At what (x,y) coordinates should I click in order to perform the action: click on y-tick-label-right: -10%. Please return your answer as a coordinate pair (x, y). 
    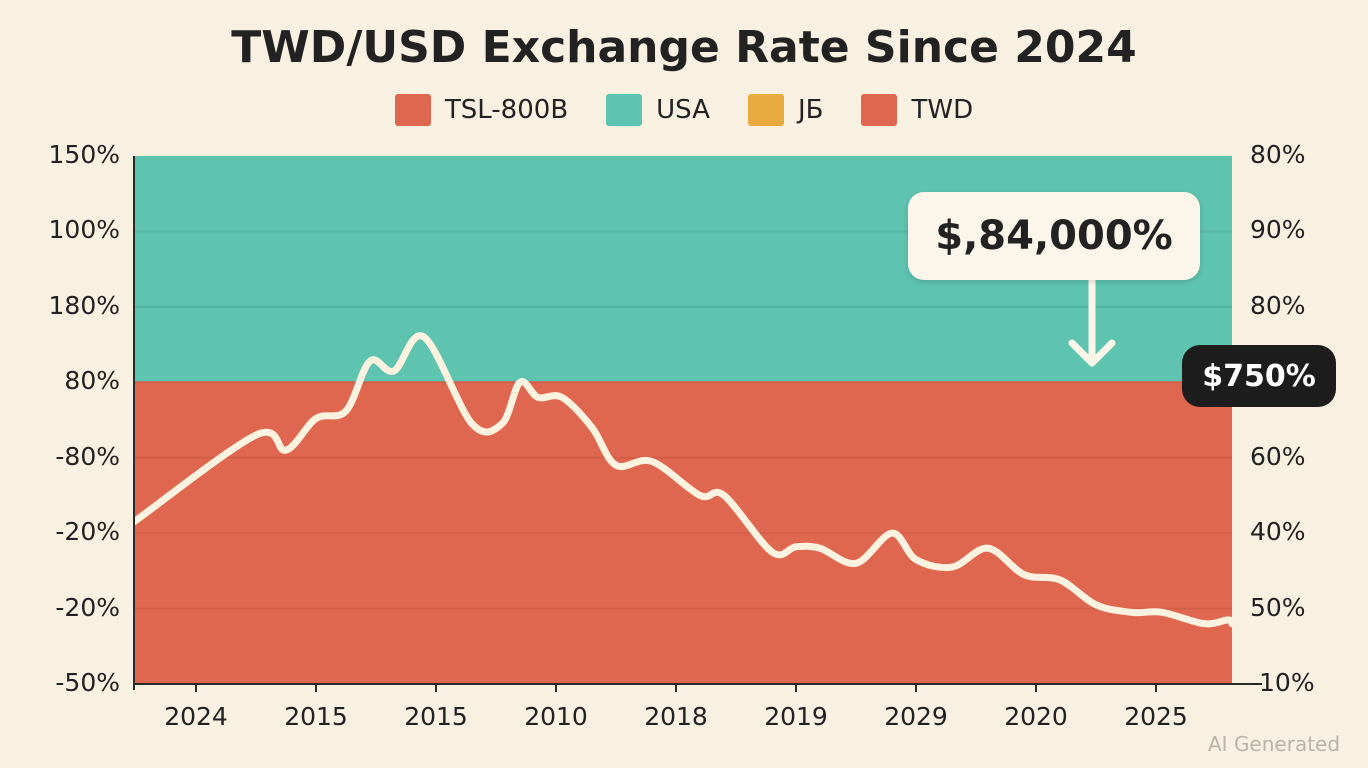
    Looking at the image, I should click on (1282, 682).